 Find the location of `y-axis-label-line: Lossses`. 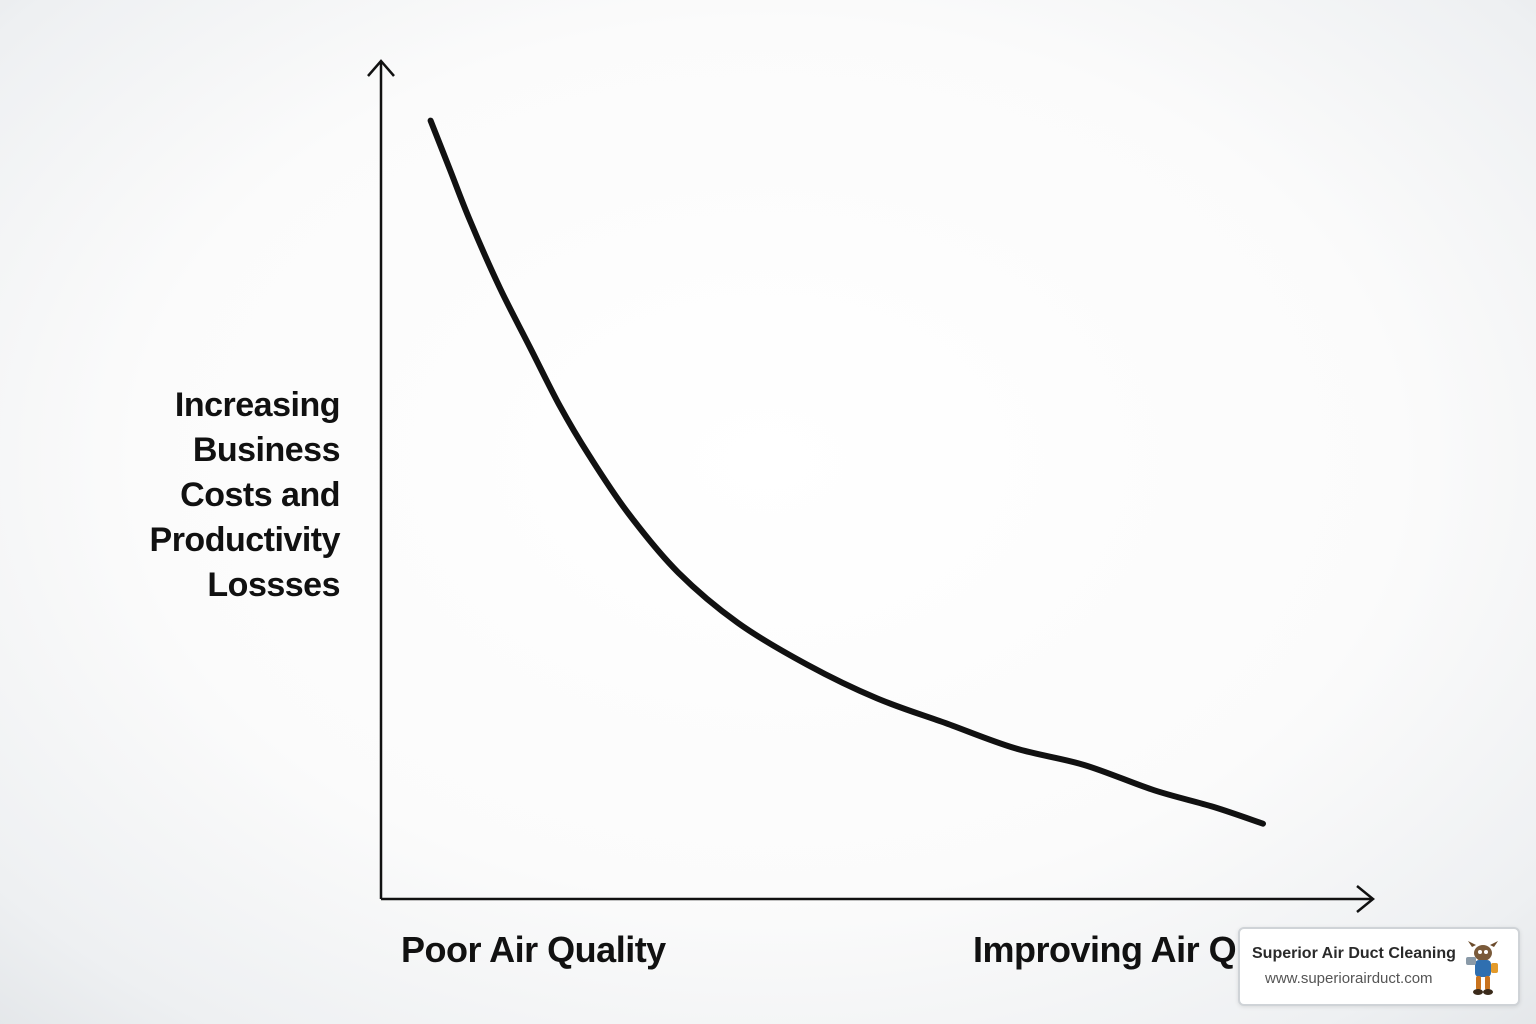

y-axis-label-line: Lossses is located at coordinates (273, 585).